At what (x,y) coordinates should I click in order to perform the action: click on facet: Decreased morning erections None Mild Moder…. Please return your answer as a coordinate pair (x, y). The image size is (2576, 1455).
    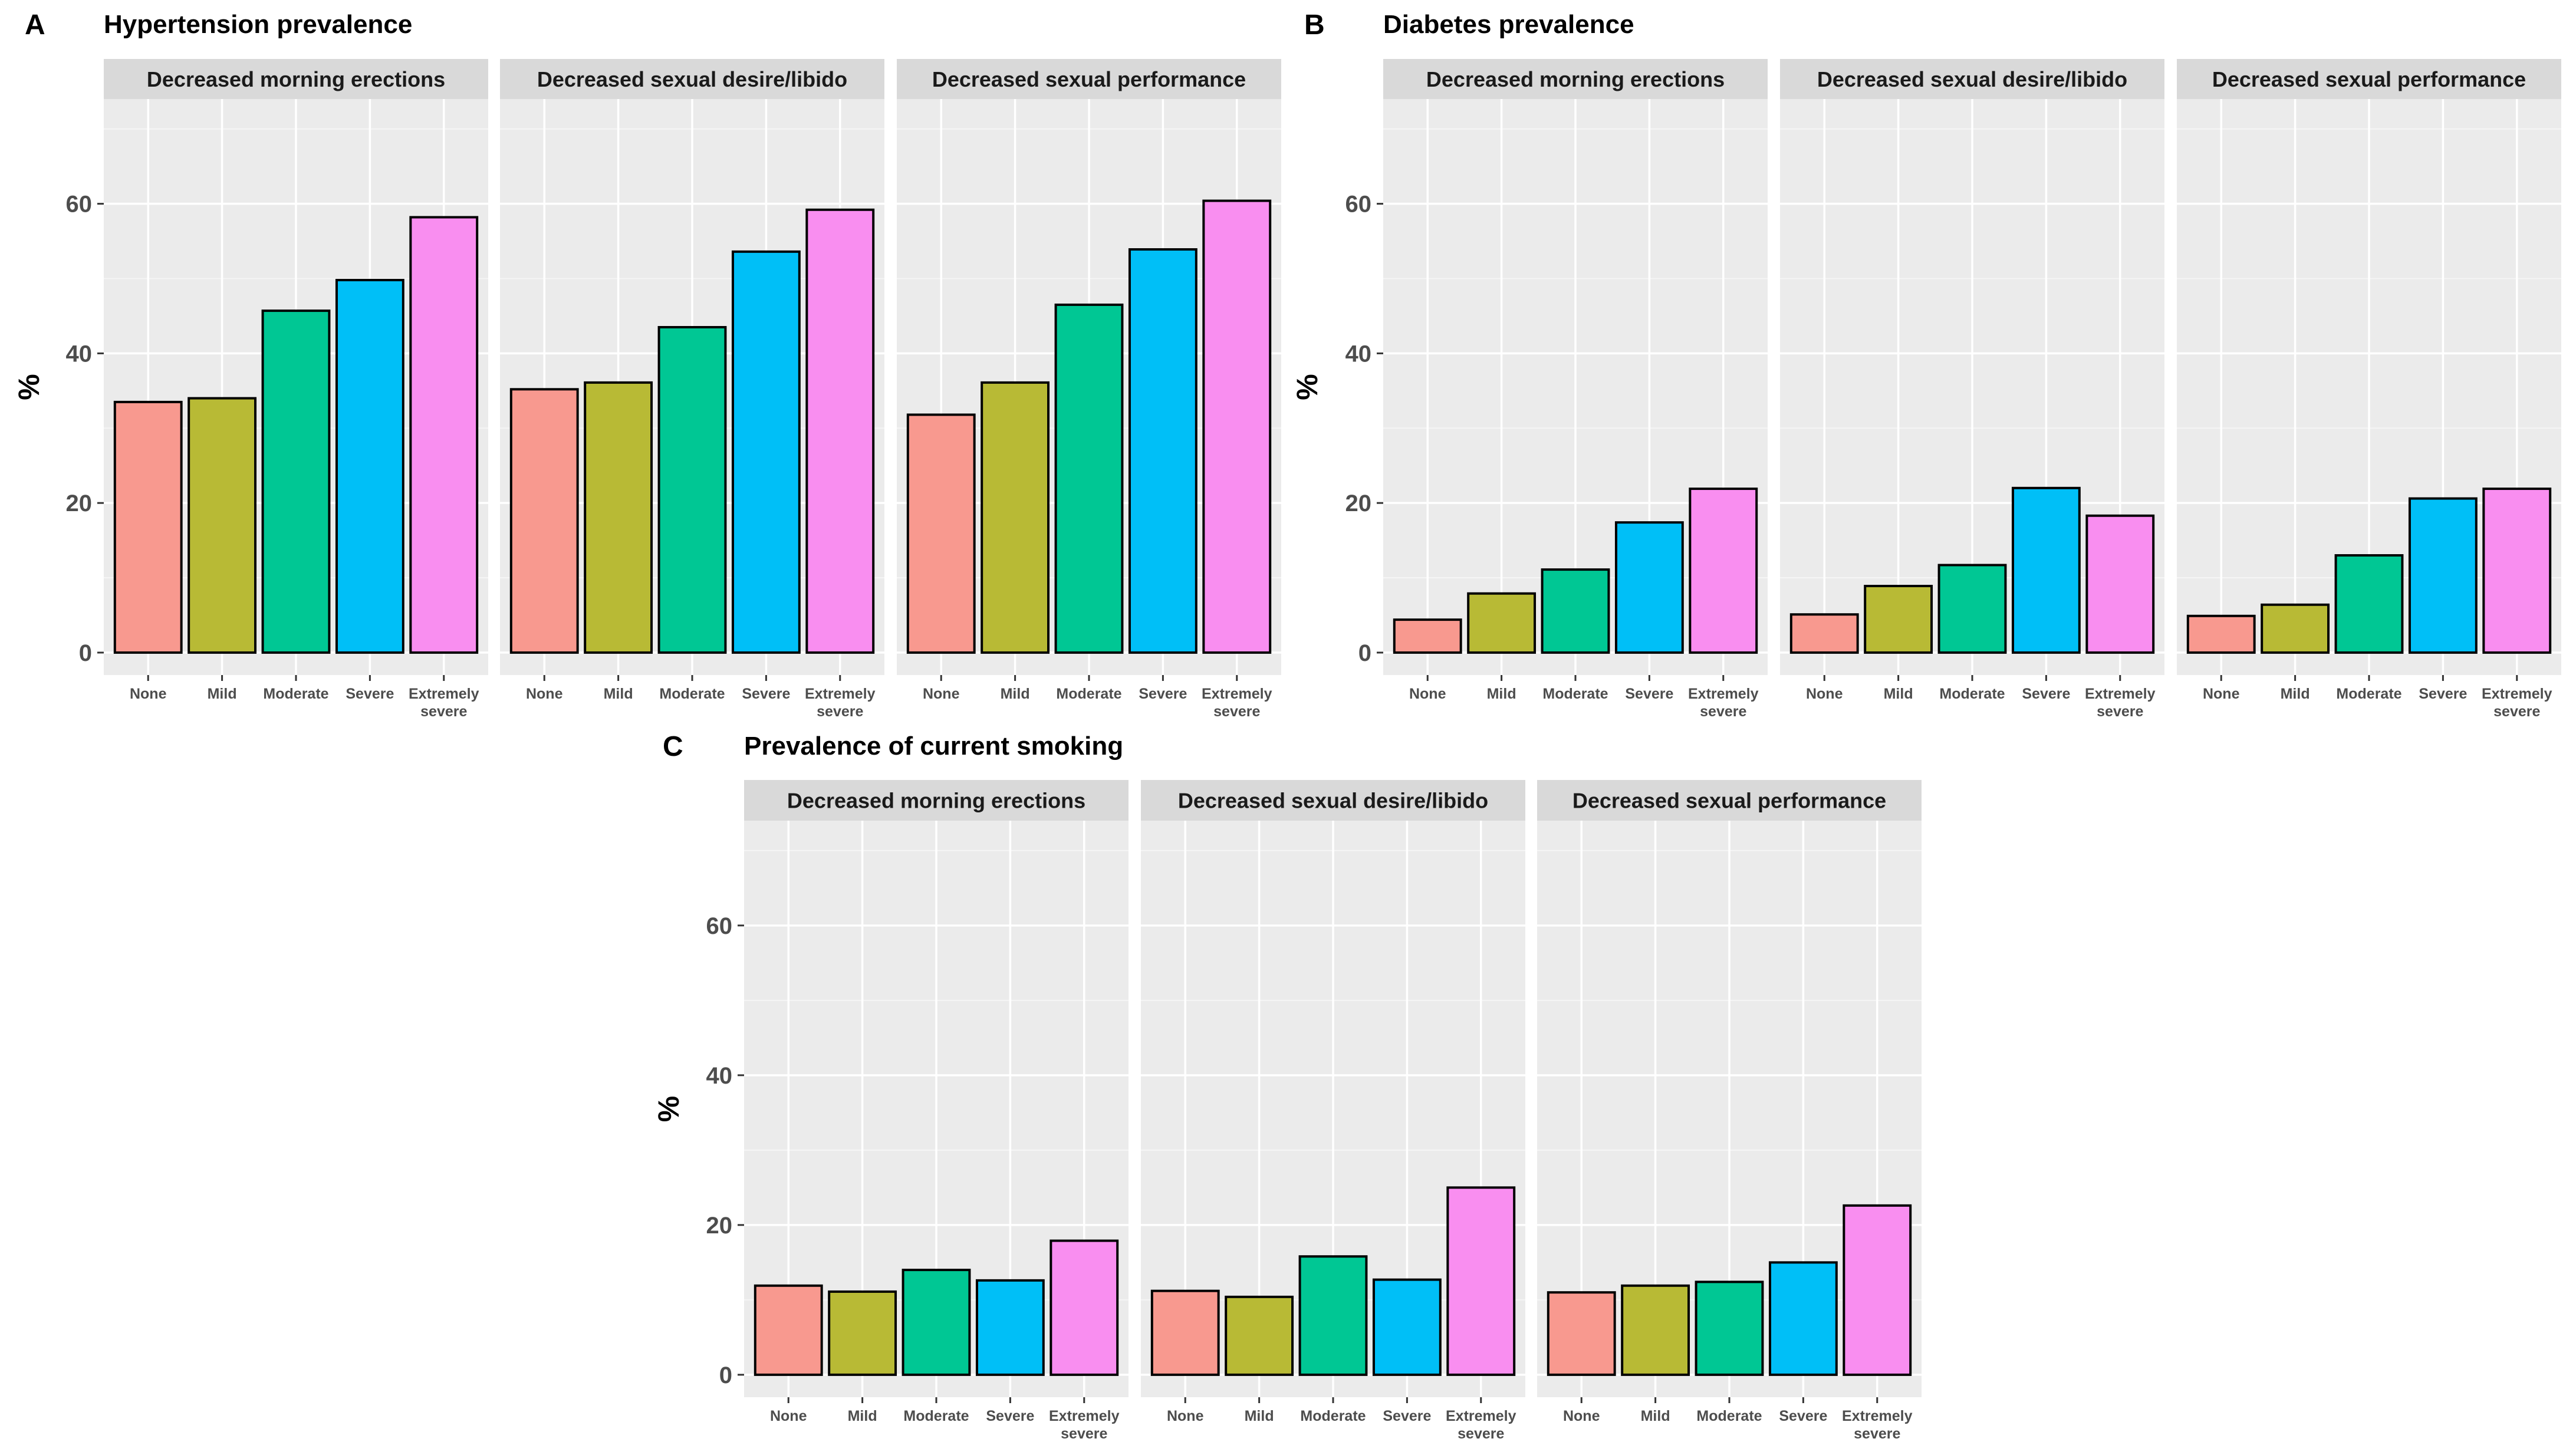
    Looking at the image, I should click on (296, 389).